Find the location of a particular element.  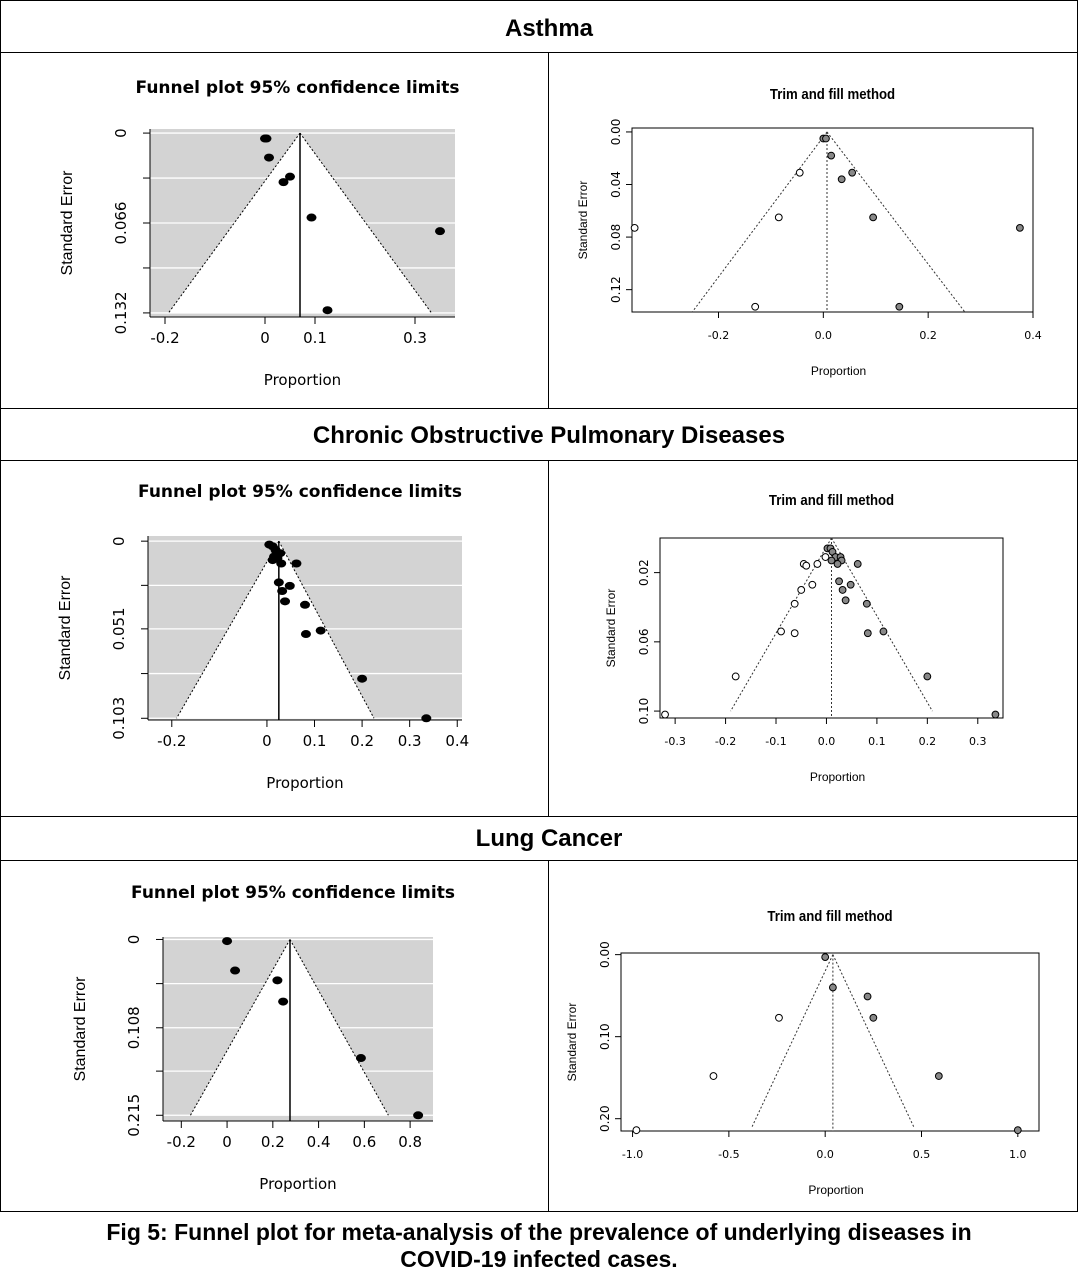

y-tick-label: 0.08 is located at coordinates (616, 237).